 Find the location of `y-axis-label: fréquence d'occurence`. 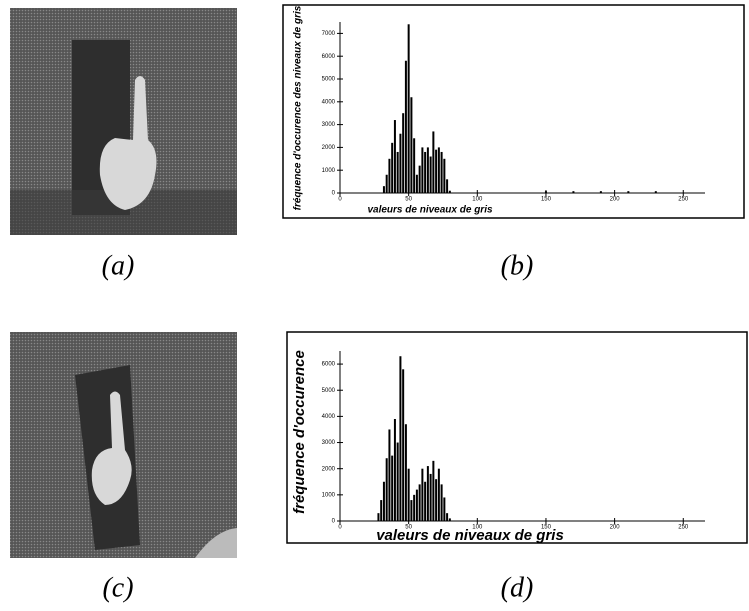

y-axis-label: fréquence d'occurence is located at coordinates (299, 432).